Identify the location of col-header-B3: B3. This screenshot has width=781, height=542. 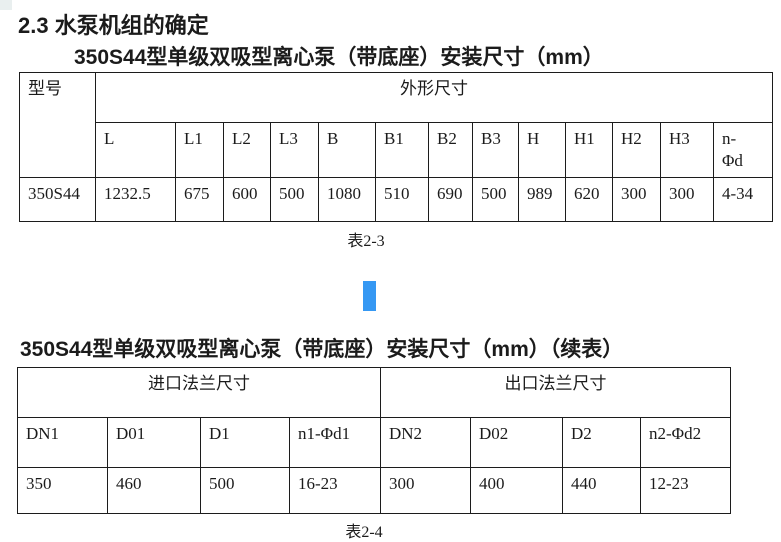
(495, 150).